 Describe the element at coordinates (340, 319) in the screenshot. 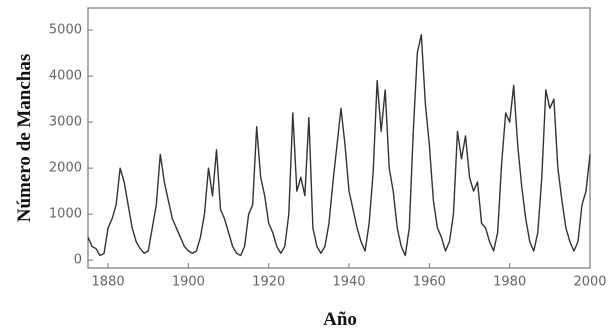

I see `x-axis-label: Año` at that location.